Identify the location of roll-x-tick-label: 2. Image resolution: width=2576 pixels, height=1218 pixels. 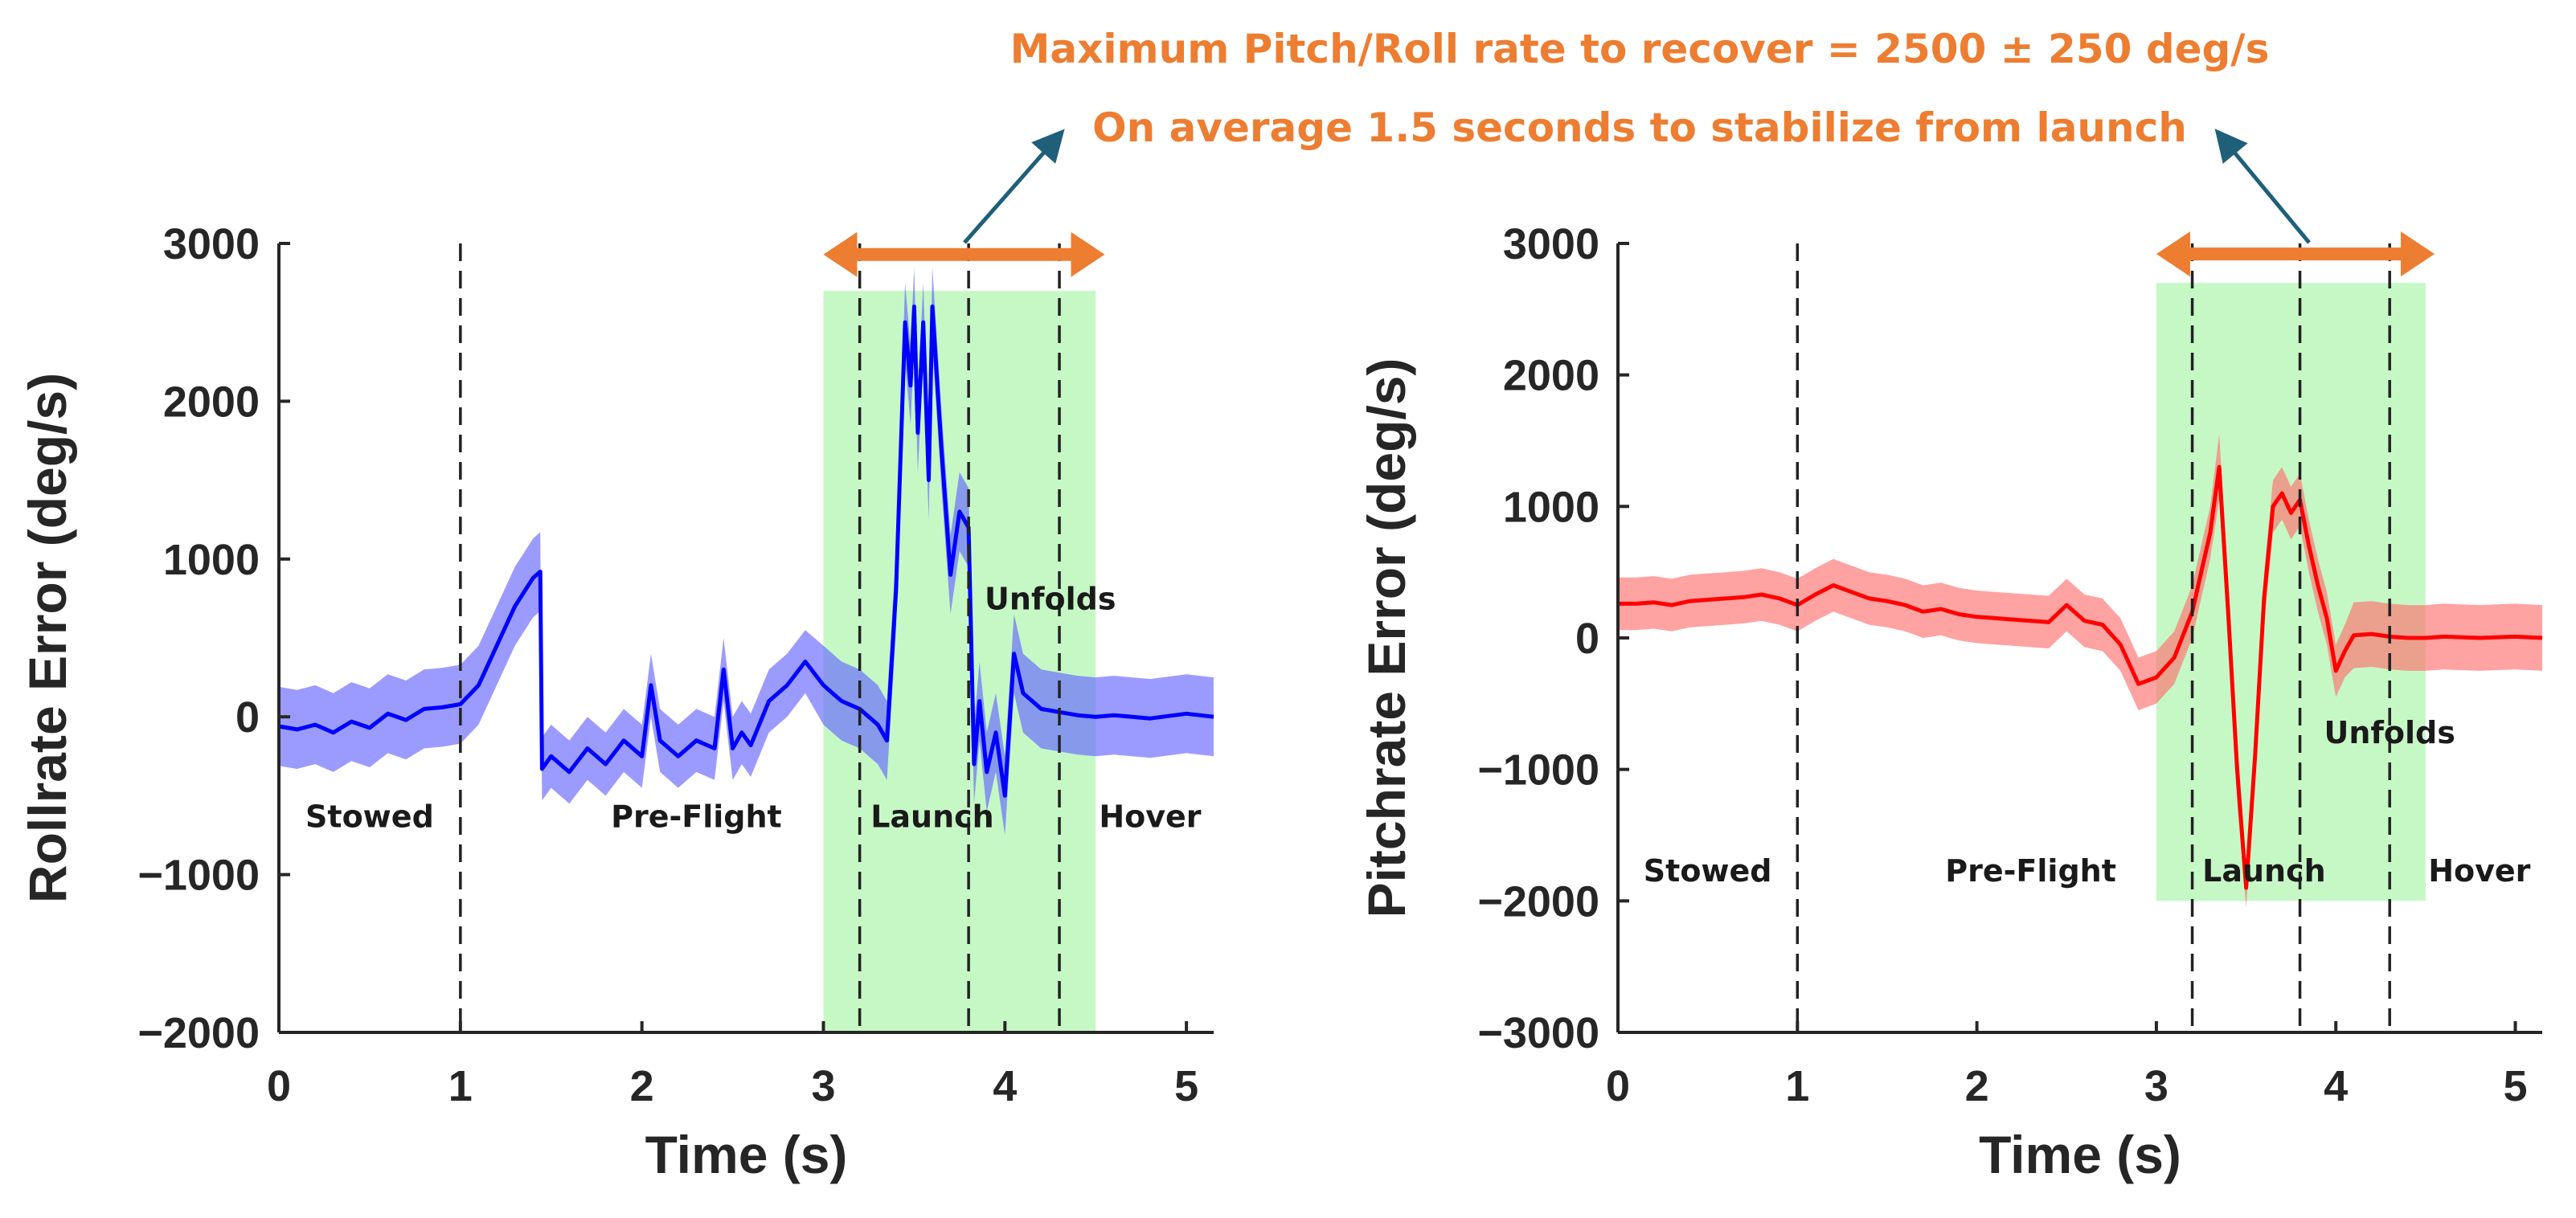
(642, 1086).